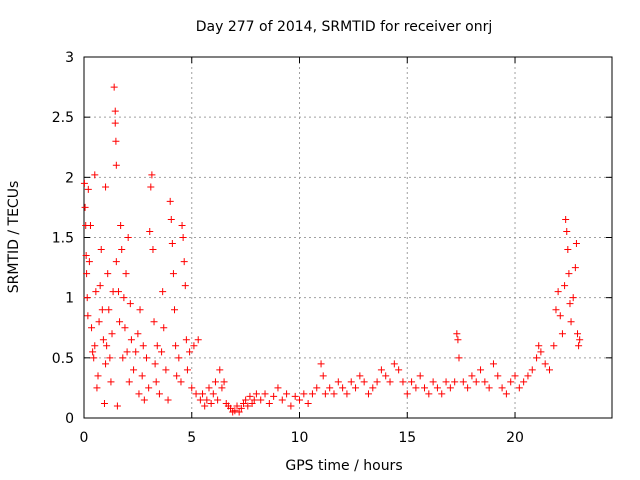  What do you see at coordinates (407, 438) in the screenshot?
I see `x-tick-label: 15` at bounding box center [407, 438].